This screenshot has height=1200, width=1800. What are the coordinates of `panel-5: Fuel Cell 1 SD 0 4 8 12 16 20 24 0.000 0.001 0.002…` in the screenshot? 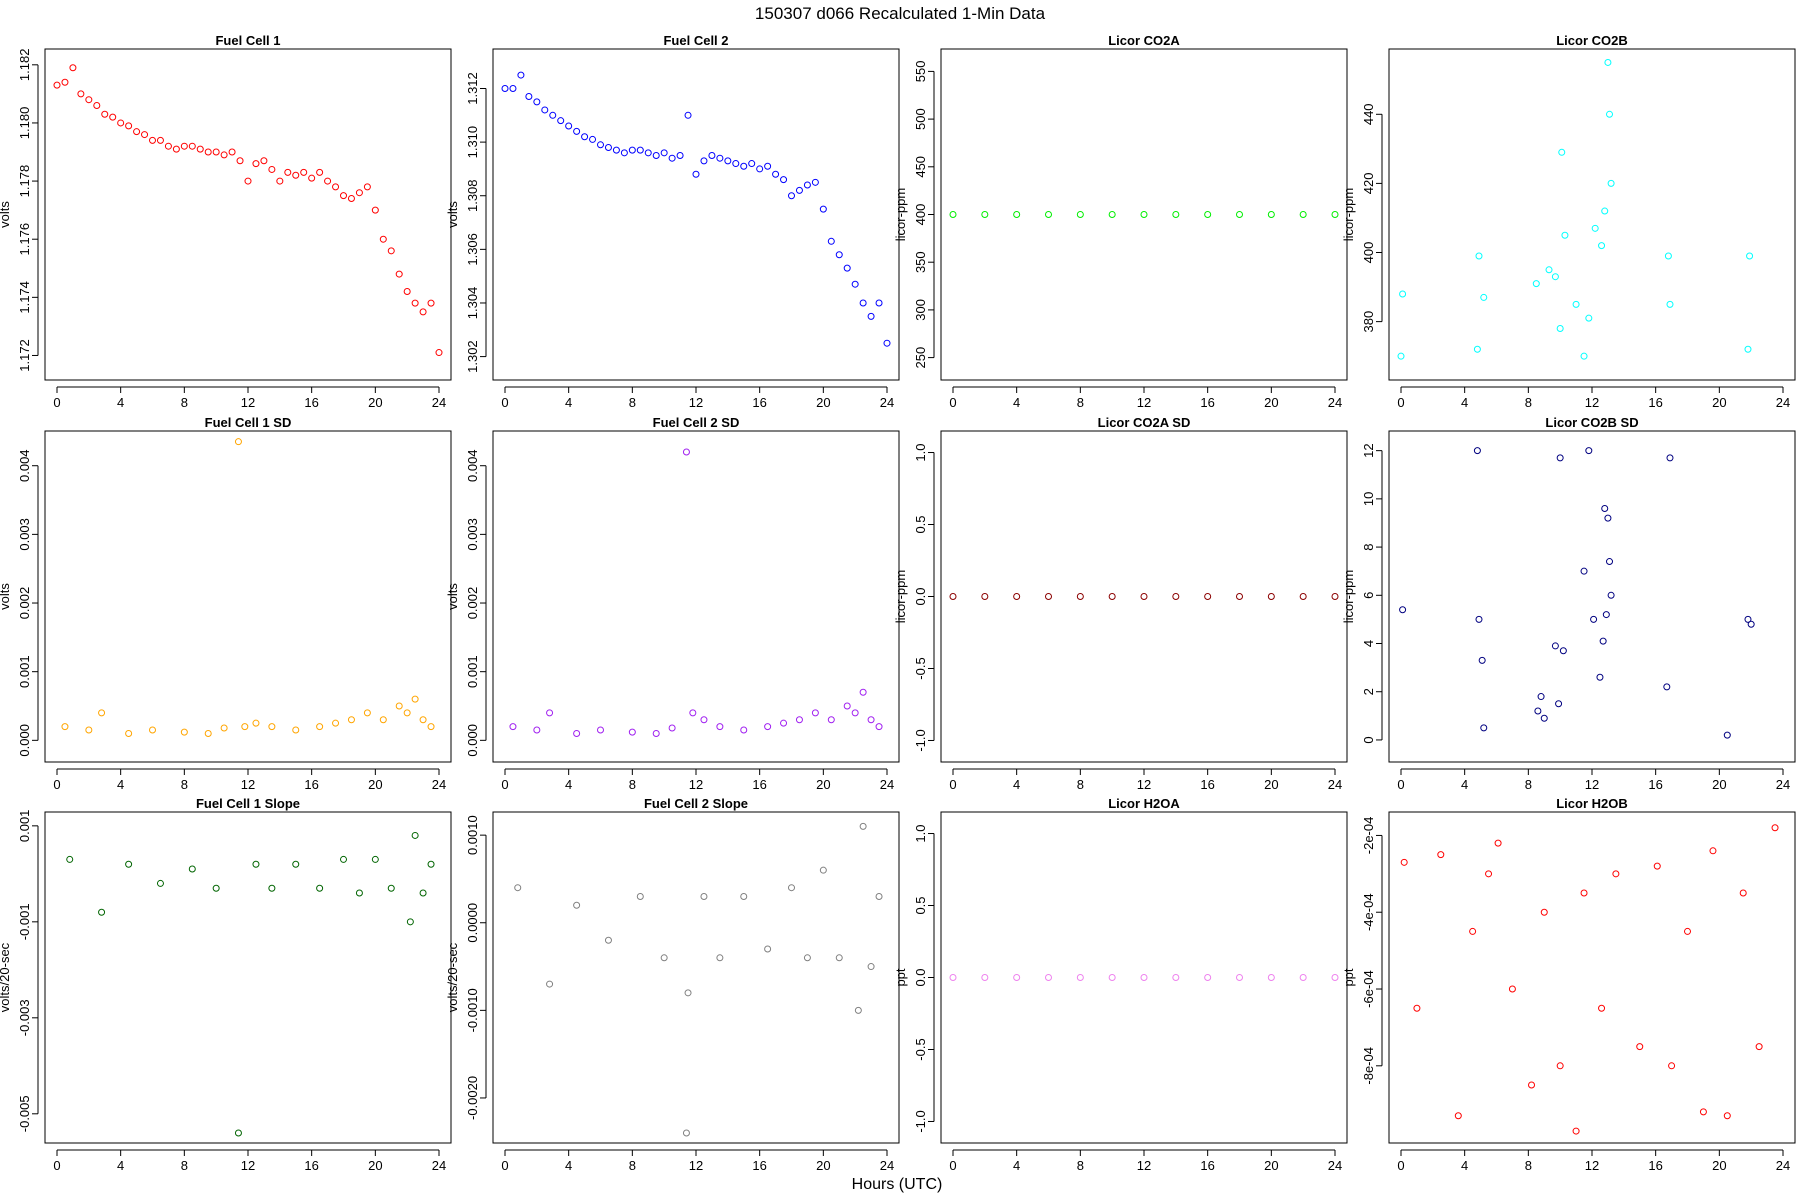 It's located at (226, 603).